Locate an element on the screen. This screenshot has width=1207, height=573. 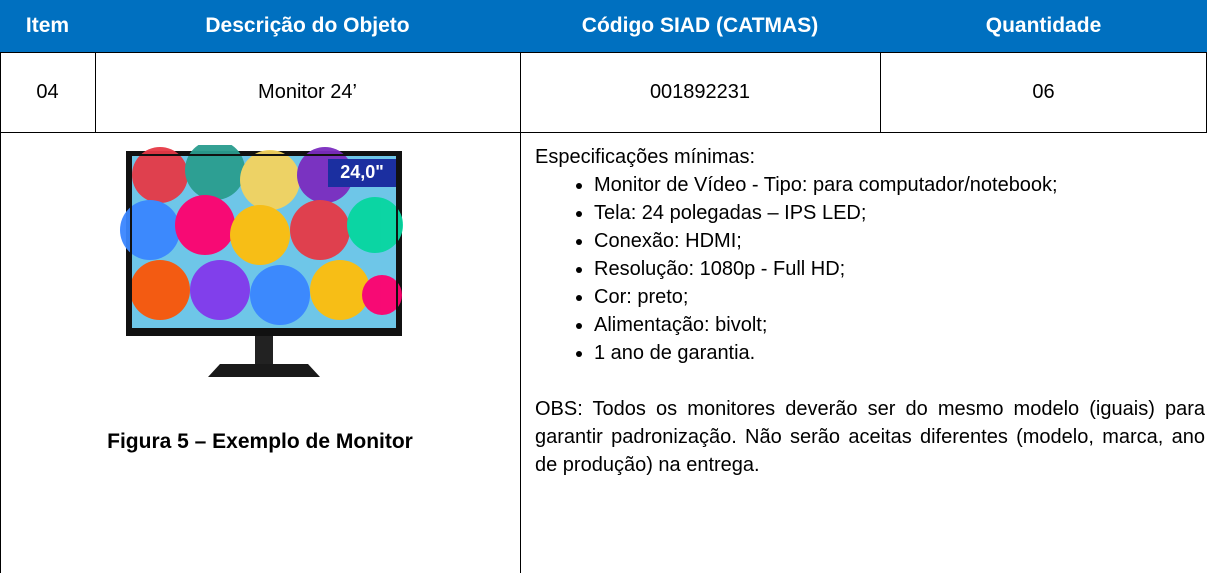
table-cell: Monitor 24’ is located at coordinates (307, 91).